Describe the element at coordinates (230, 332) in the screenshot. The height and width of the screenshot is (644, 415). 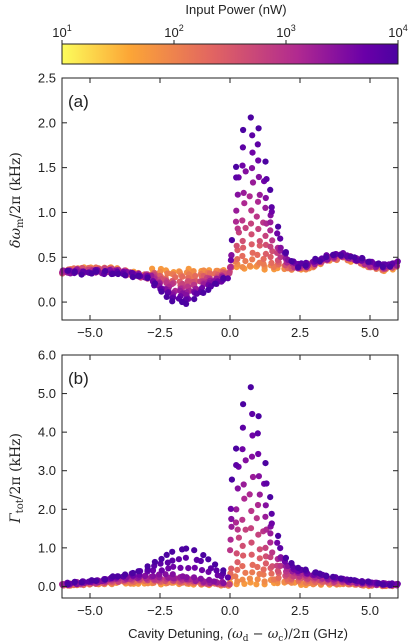
I see `x-tick-label: 0.0` at that location.